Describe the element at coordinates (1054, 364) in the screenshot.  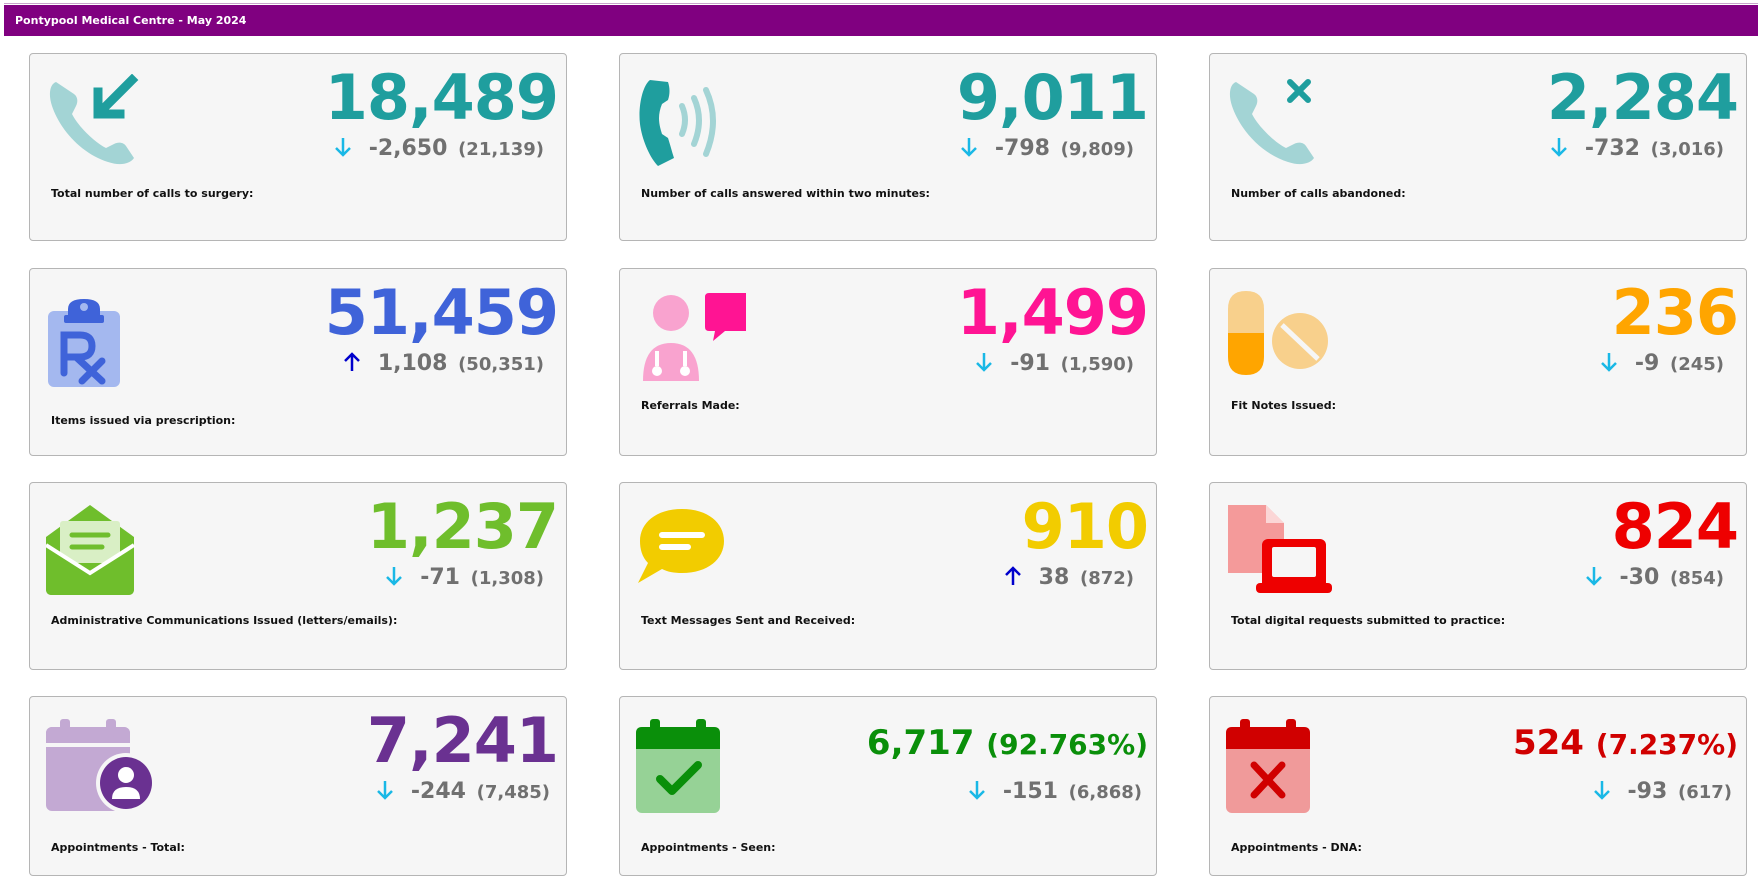
I see `referrals-change: -91 (1,590)` at that location.